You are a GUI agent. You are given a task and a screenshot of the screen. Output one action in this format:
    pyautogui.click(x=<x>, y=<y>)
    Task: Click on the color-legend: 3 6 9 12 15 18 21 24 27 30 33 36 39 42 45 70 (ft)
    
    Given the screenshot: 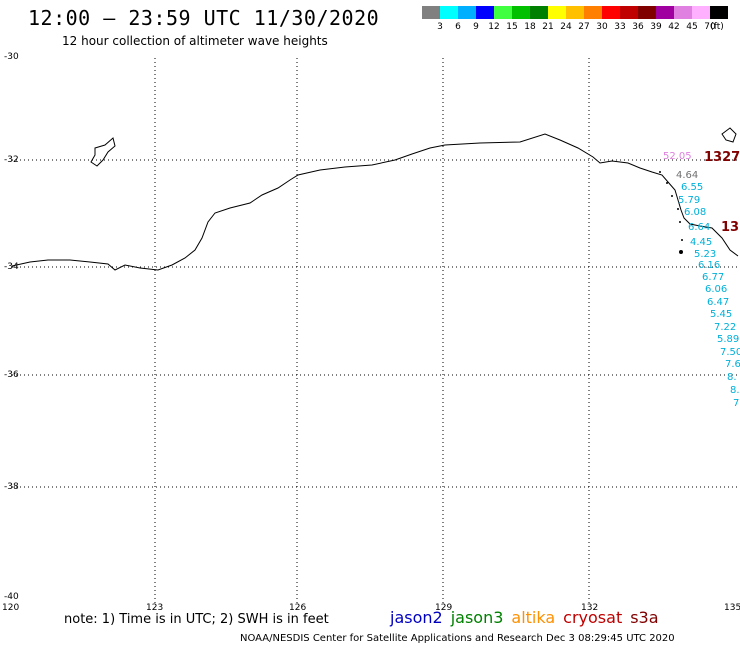 What is the action you would take?
    pyautogui.click(x=575, y=19)
    